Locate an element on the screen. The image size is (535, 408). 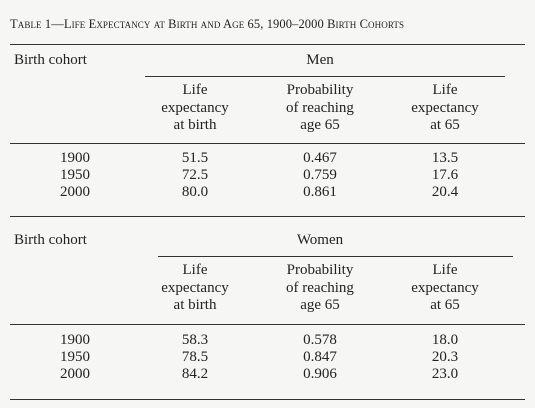
men-col-le65-line3: at 65 is located at coordinates (445, 125).